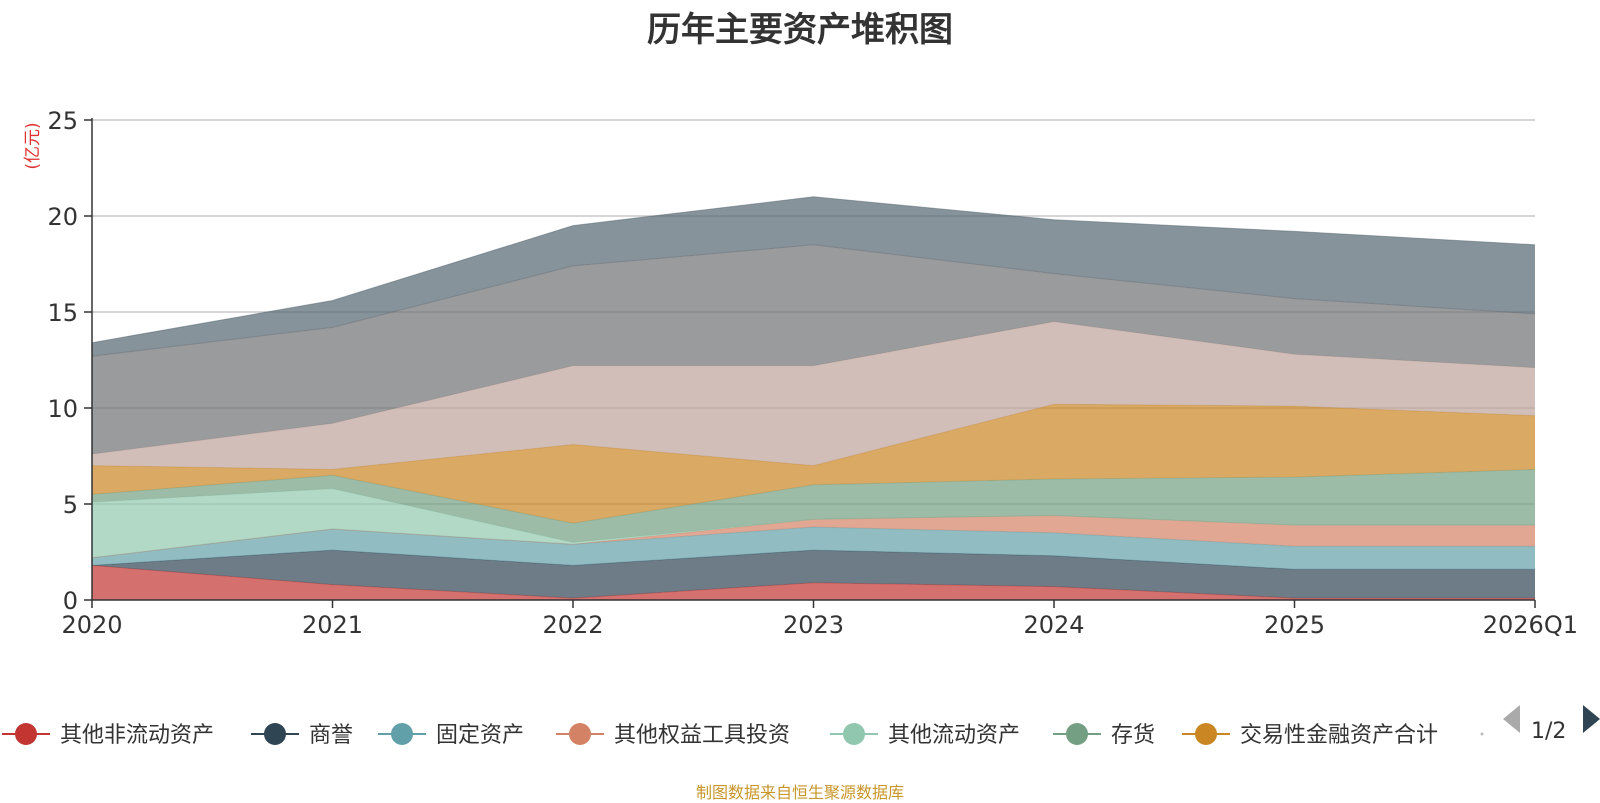 The image size is (1600, 803). I want to click on legend-item: 其他流动资产, so click(925, 735).